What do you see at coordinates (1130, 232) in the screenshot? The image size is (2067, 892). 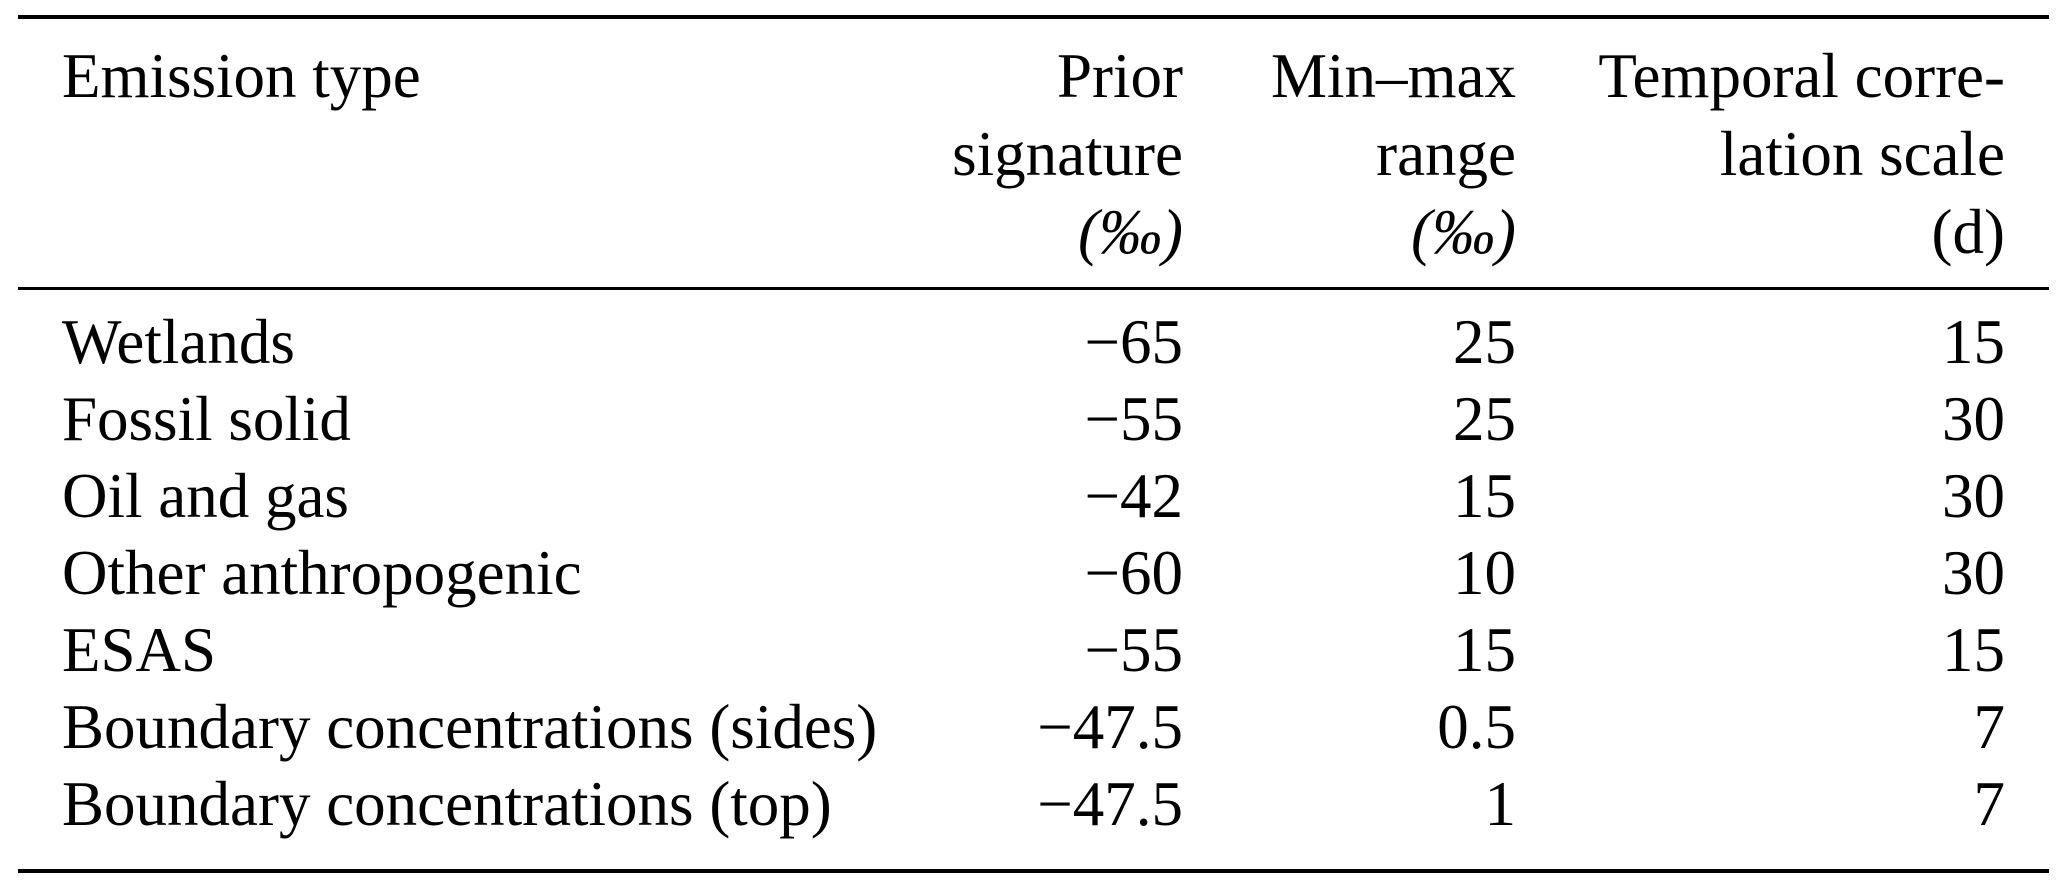 I see `header-prior-unit: (‰)` at bounding box center [1130, 232].